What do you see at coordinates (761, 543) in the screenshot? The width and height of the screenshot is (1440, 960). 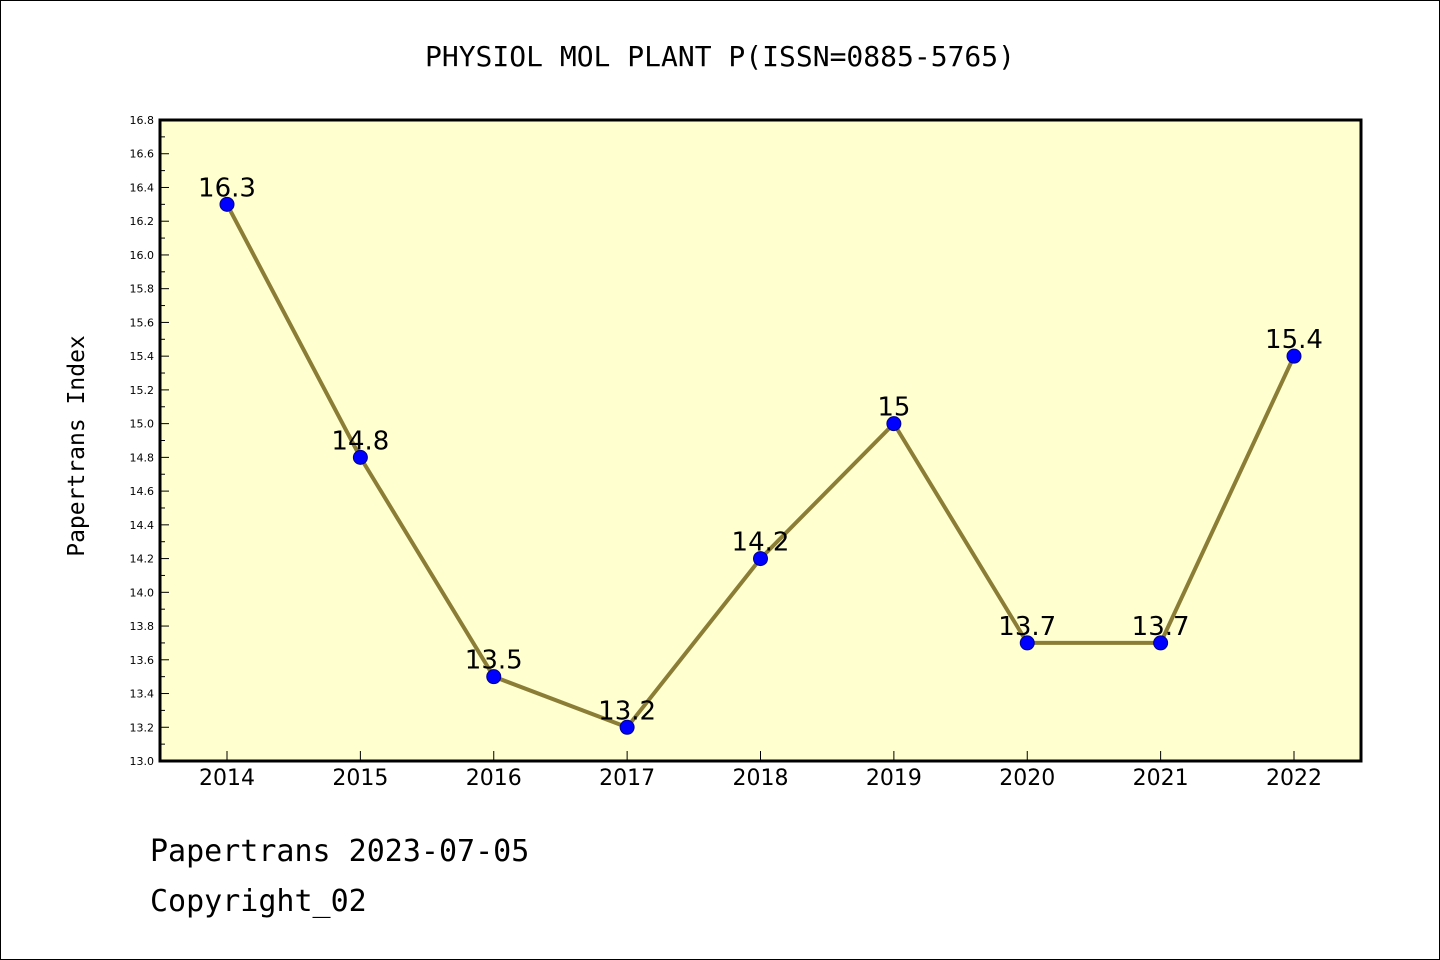 I see `data-label: 14.2` at bounding box center [761, 543].